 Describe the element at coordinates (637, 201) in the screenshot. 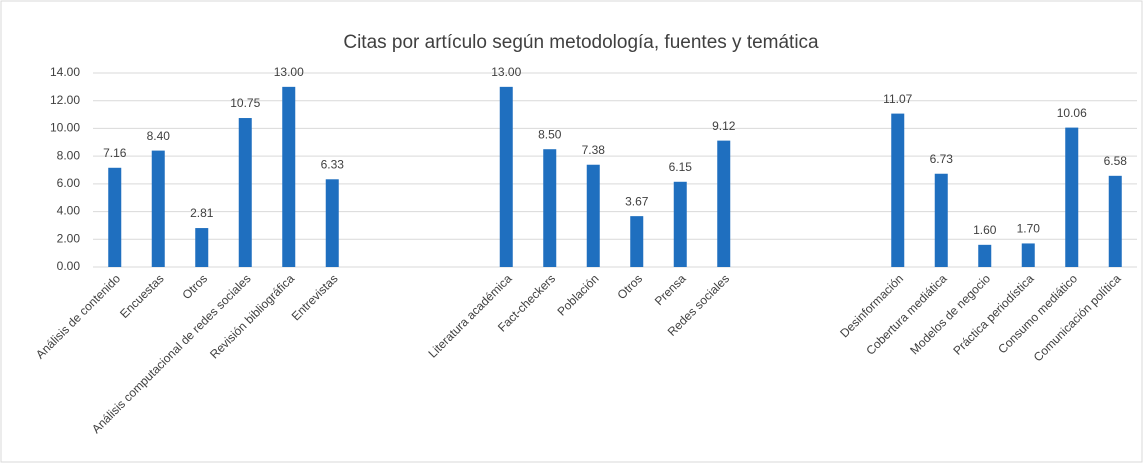

I see `data-label: 3.67` at that location.